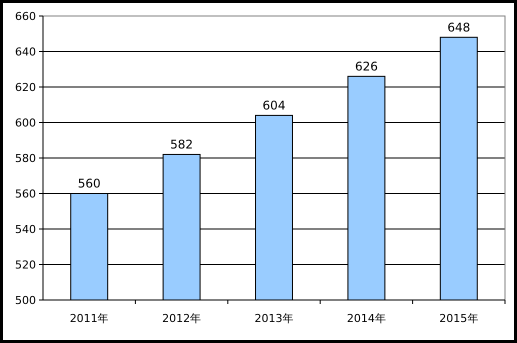 This screenshot has height=343, width=517. I want to click on data-label: 582, so click(182, 144).